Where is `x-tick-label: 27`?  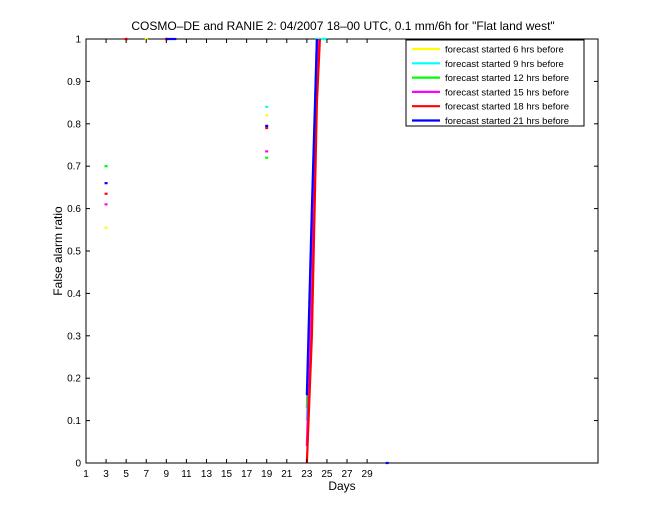 x-tick-label: 27 is located at coordinates (347, 474).